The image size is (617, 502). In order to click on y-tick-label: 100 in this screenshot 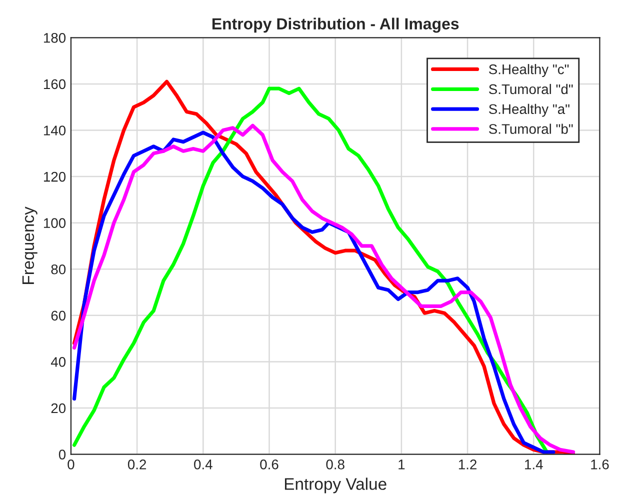, I will do `click(55, 223)`.